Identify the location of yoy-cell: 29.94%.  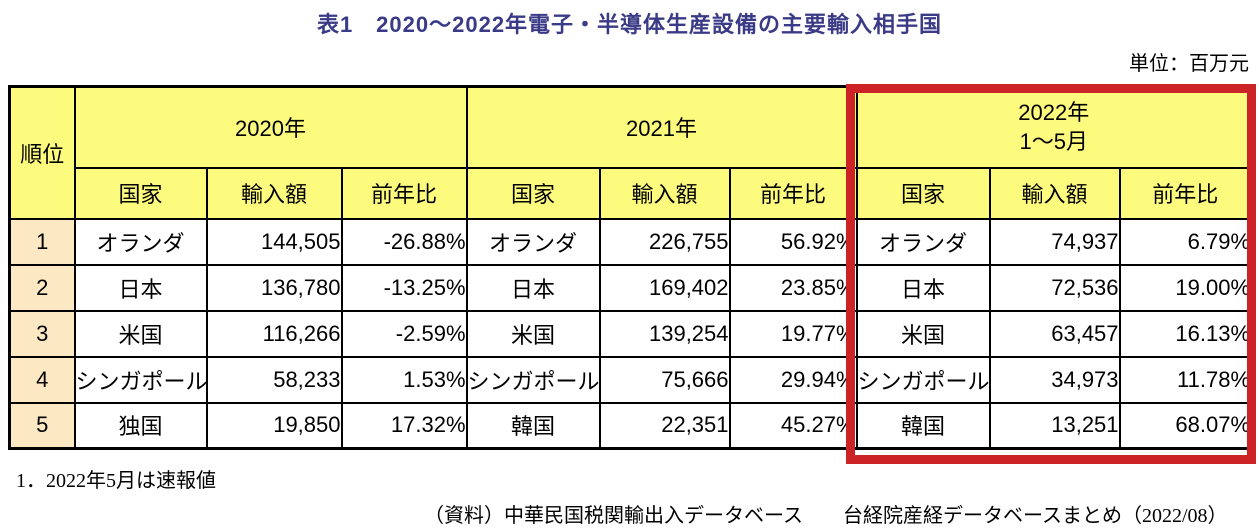
(793, 379).